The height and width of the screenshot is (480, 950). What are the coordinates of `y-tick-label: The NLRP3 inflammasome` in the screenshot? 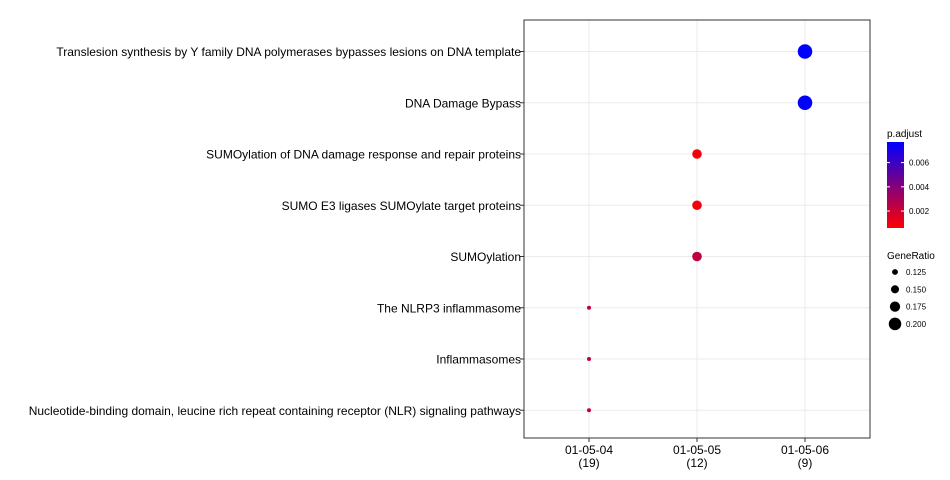 It's located at (449, 308).